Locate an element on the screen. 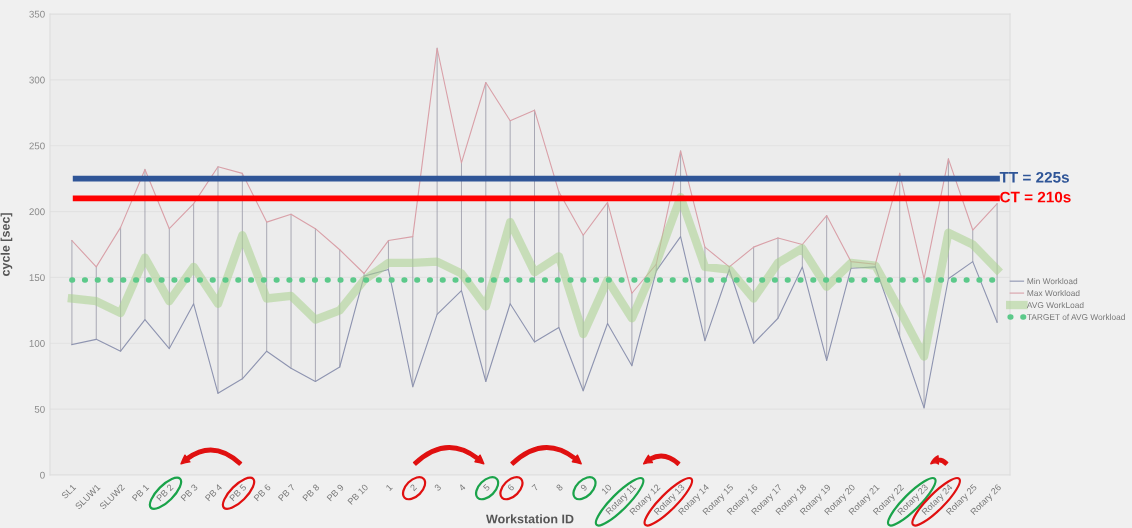 This screenshot has height=528, width=1132. x-tick-label: 10 is located at coordinates (606, 489).